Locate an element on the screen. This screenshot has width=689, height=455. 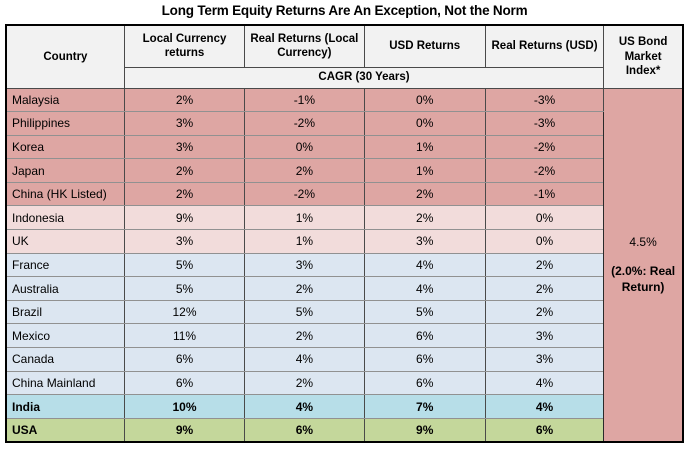
table-row: Indonesia 9% 1% 2% 0% is located at coordinates (344, 218).